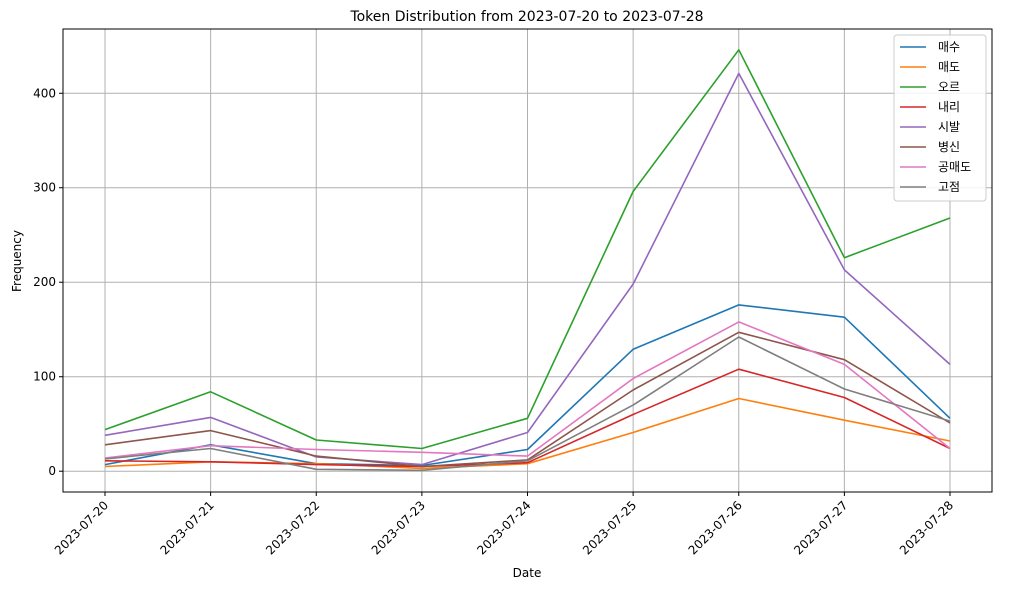 This screenshot has width=1028, height=595. Describe the element at coordinates (44, 188) in the screenshot. I see `y-tick-label: 300` at that location.